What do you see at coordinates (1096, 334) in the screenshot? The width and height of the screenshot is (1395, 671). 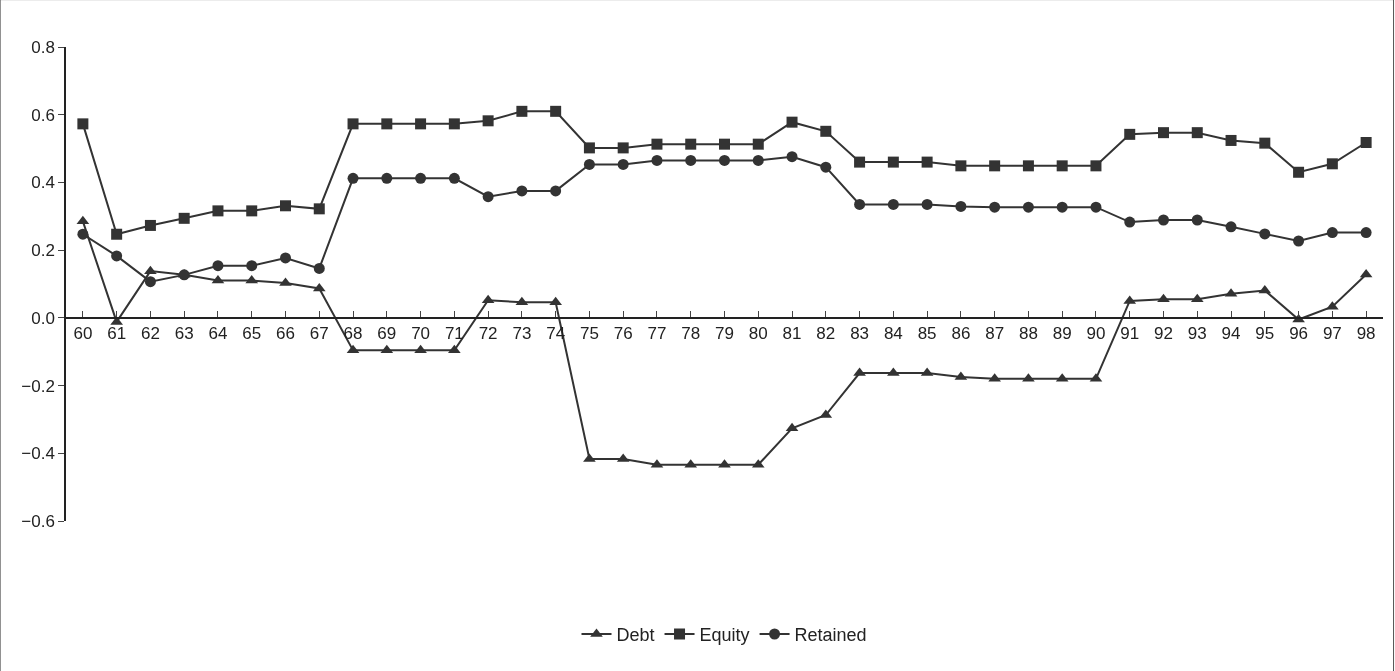 I see `x-tick-label: 90` at bounding box center [1096, 334].